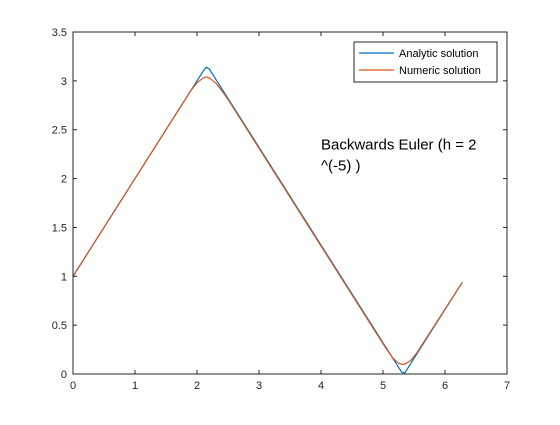 The width and height of the screenshot is (560, 425). I want to click on x-tick-label: 4, so click(321, 386).